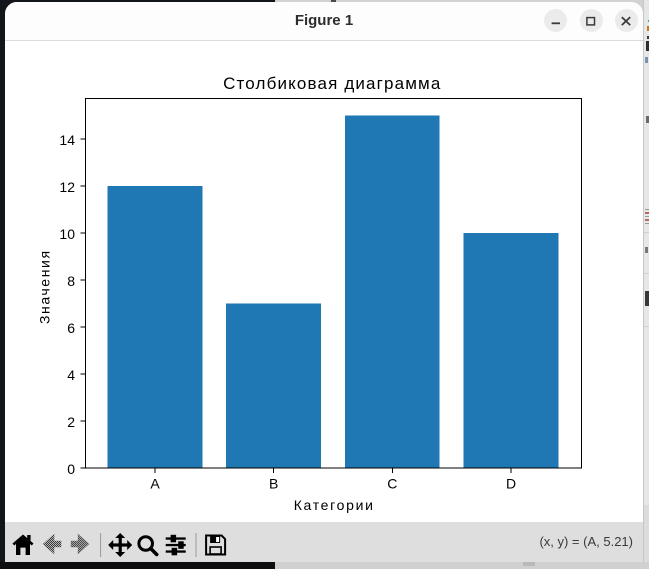 The width and height of the screenshot is (649, 569). What do you see at coordinates (45, 286) in the screenshot?
I see `svg-text: Значения` at bounding box center [45, 286].